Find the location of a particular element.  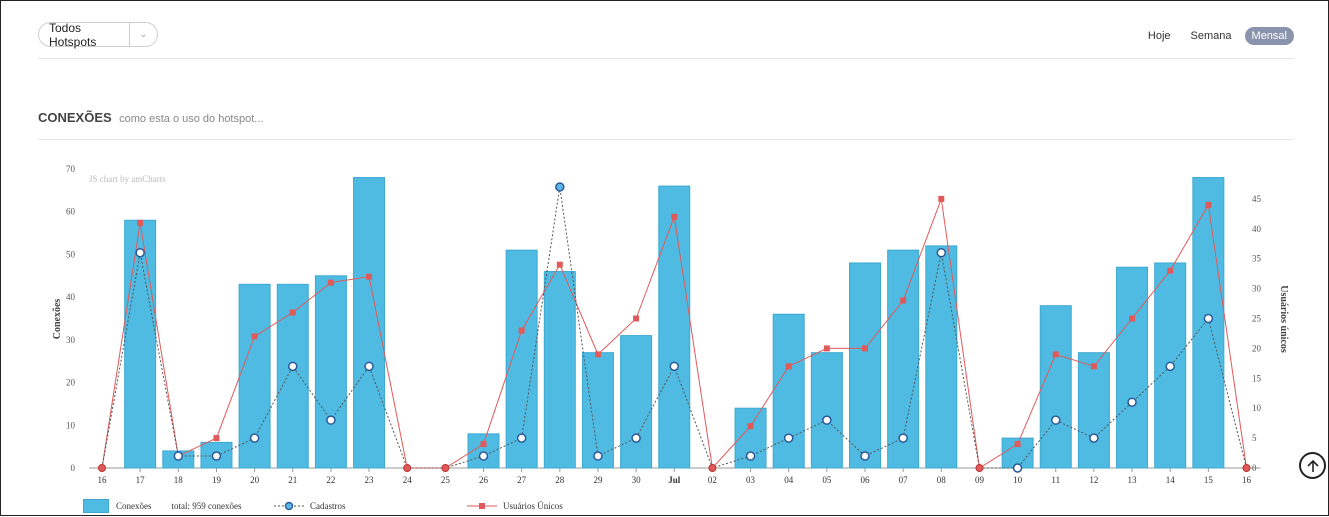

x-tick-label: 11 is located at coordinates (1055, 480).